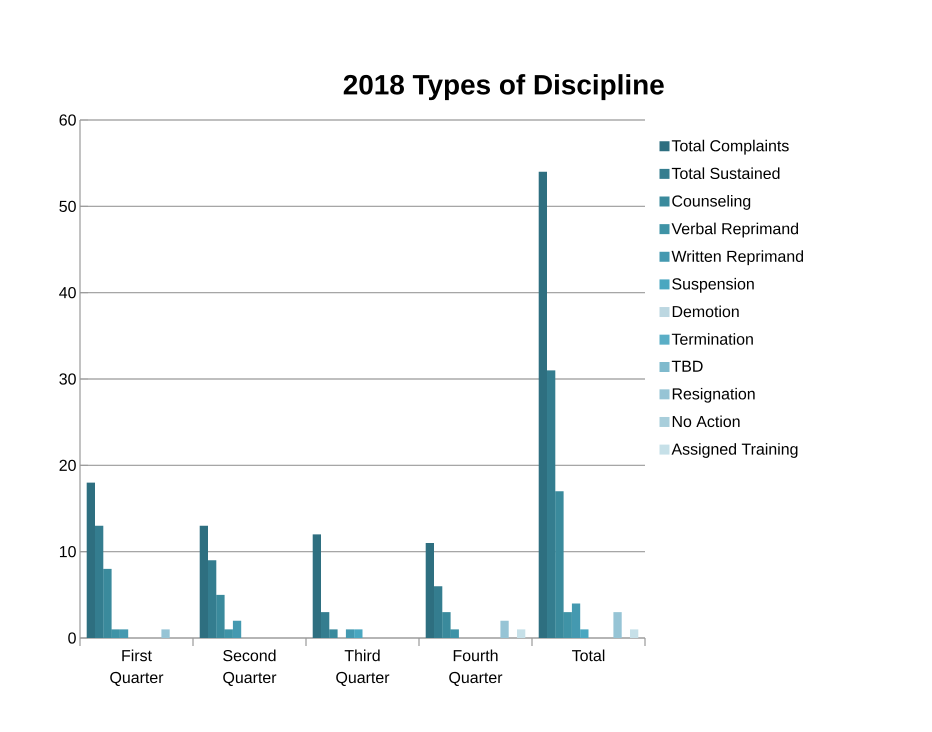 Image resolution: width=932 pixels, height=732 pixels. Describe the element at coordinates (504, 87) in the screenshot. I see `chart-title: 2018 Types of Discipline` at that location.